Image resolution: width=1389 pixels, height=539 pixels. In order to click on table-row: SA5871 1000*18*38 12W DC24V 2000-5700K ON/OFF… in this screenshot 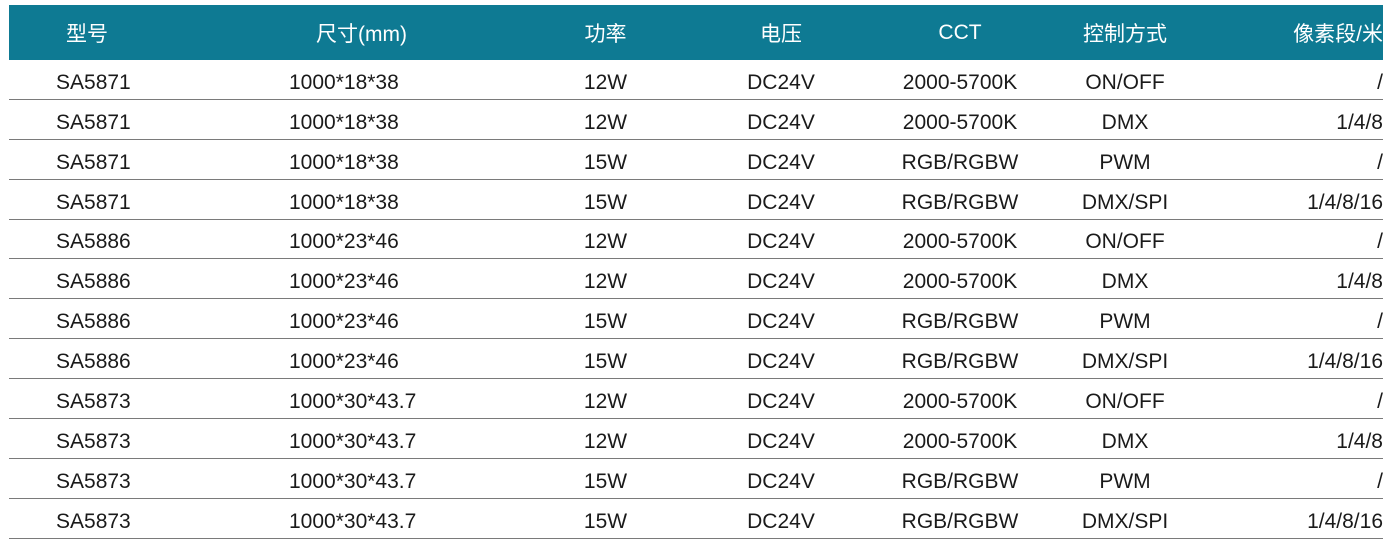, I will do `click(696, 80)`.